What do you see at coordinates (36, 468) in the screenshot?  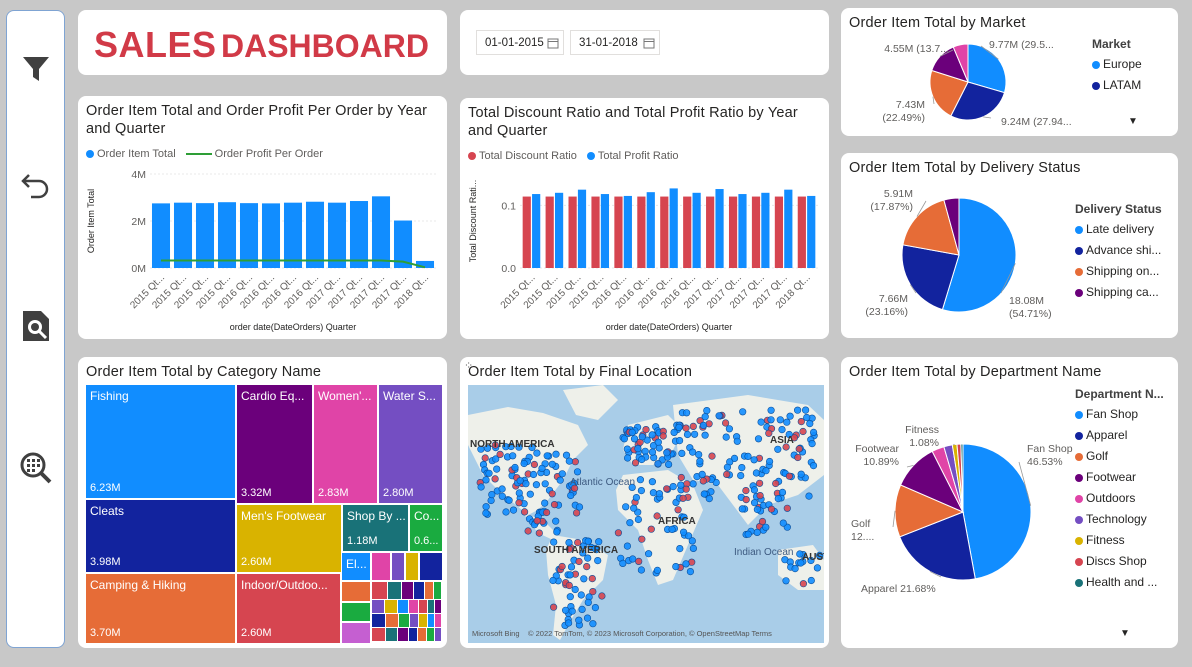 I see `grid-zoom-icon` at bounding box center [36, 468].